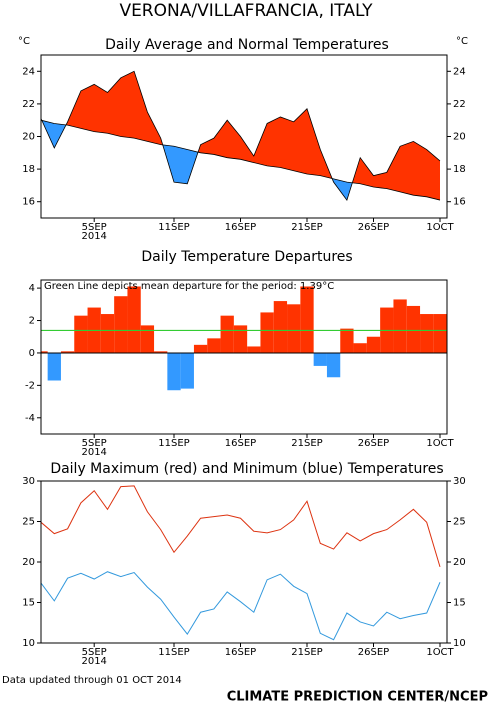  I want to click on y-tick-label: 4, so click(32, 288).